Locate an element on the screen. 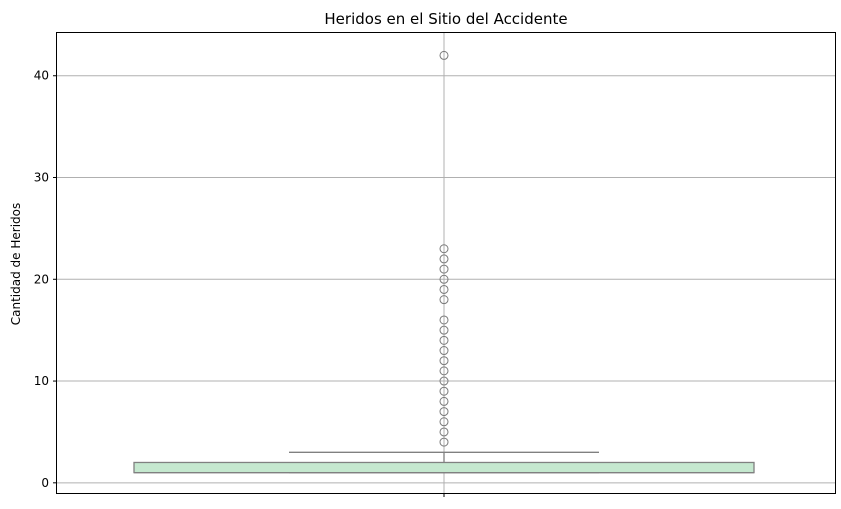 Image resolution: width=841 pixels, height=509 pixels. y-tick-label: 40 is located at coordinates (41, 76).